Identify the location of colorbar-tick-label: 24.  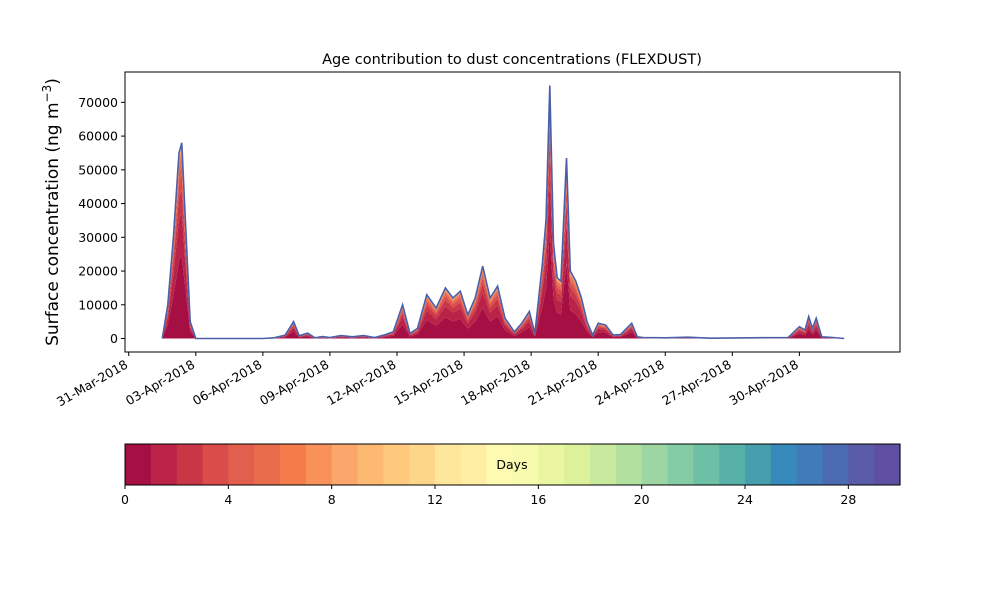
(745, 499).